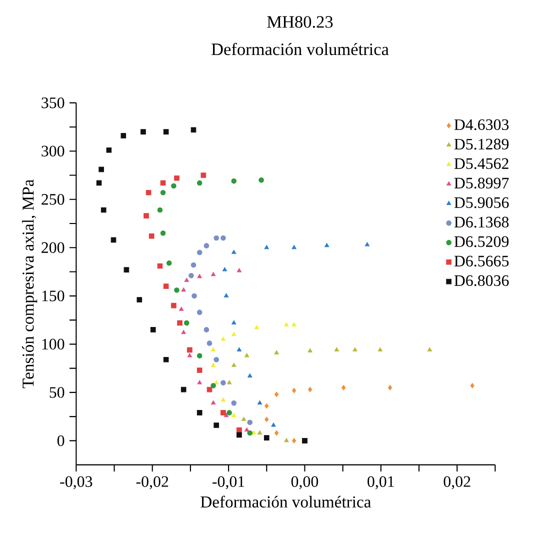 The height and width of the screenshot is (544, 544). Describe the element at coordinates (481, 242) in the screenshot. I see `legend-label: D6.5209` at that location.